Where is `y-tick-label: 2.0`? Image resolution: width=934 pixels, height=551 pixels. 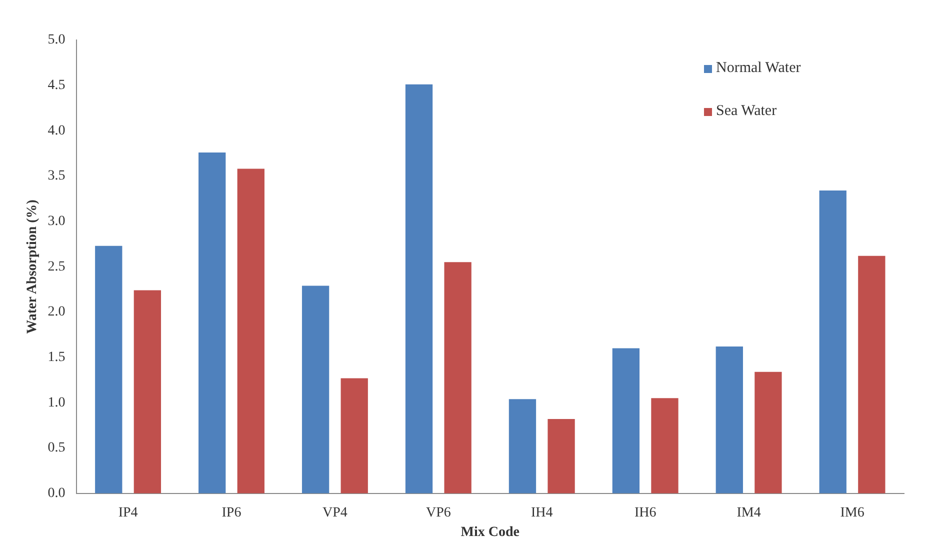 y-tick-label: 2.0 is located at coordinates (57, 312).